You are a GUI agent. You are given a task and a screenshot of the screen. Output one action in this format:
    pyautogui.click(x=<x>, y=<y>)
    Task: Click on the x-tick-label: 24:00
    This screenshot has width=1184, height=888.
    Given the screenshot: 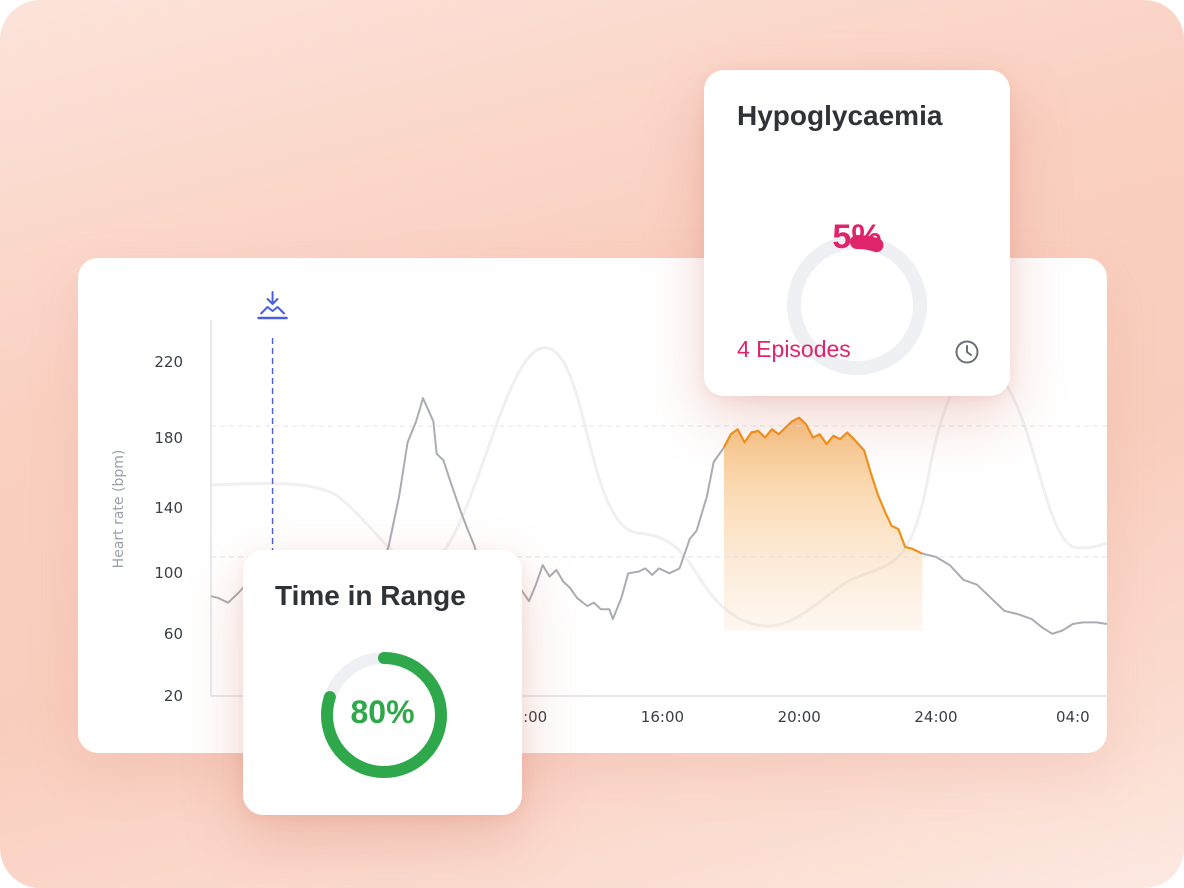 What is the action you would take?
    pyautogui.click(x=935, y=717)
    